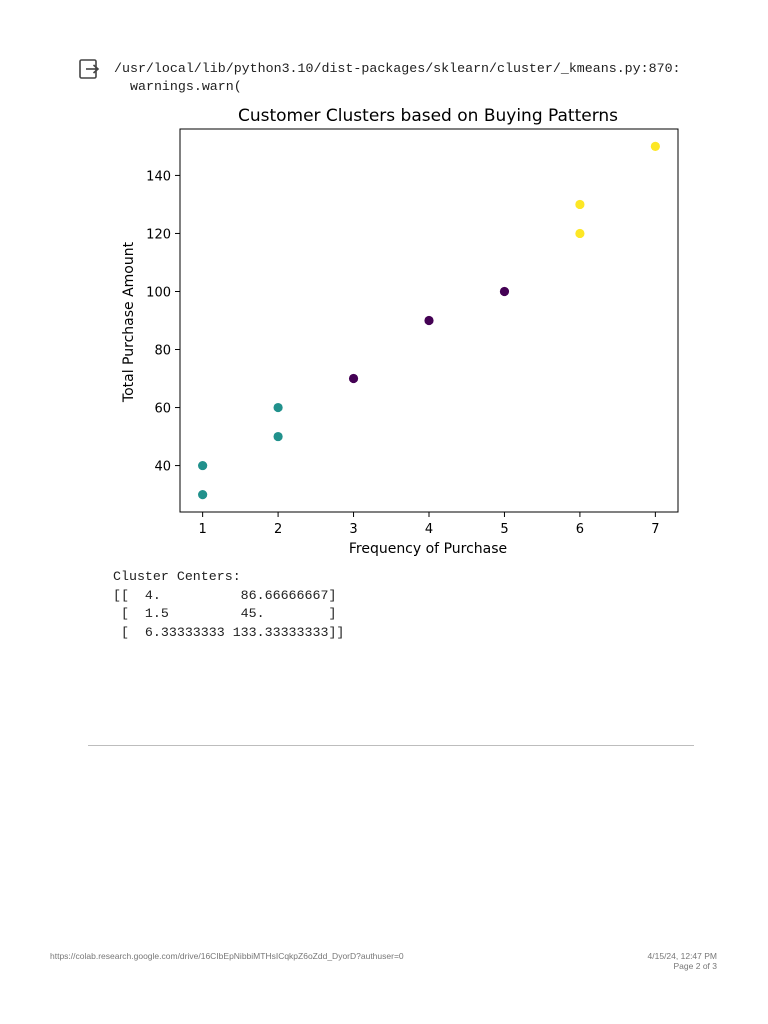  I want to click on footer-page-number: Page 2 of 3, so click(695, 966).